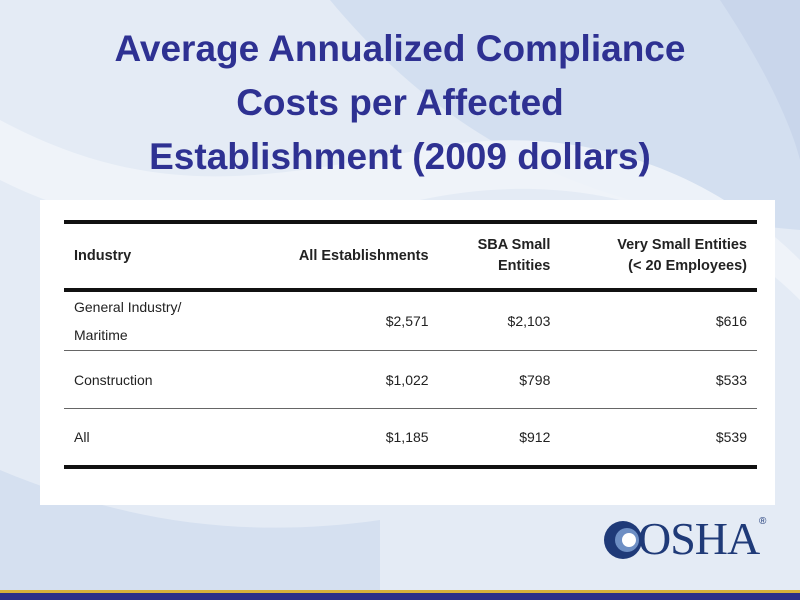  What do you see at coordinates (535, 379) in the screenshot?
I see `cell-sba-small-entities: $798` at bounding box center [535, 379].